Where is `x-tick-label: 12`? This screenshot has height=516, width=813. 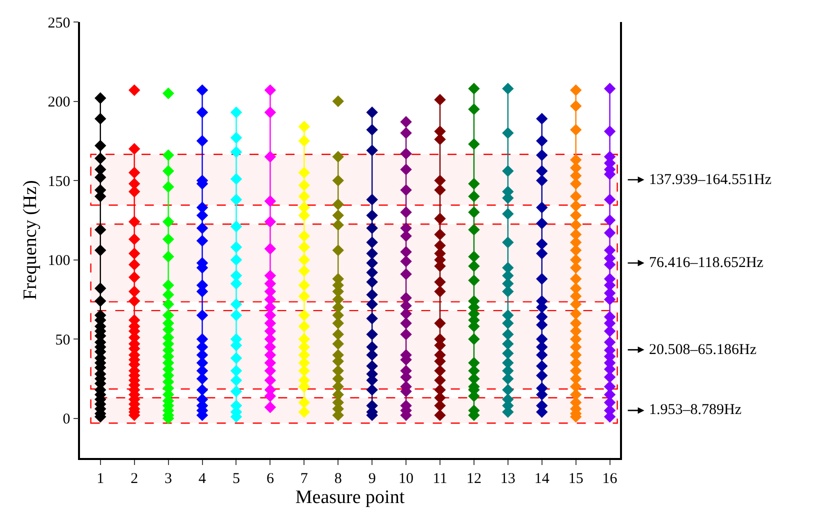 x-tick-label: 12 is located at coordinates (474, 478).